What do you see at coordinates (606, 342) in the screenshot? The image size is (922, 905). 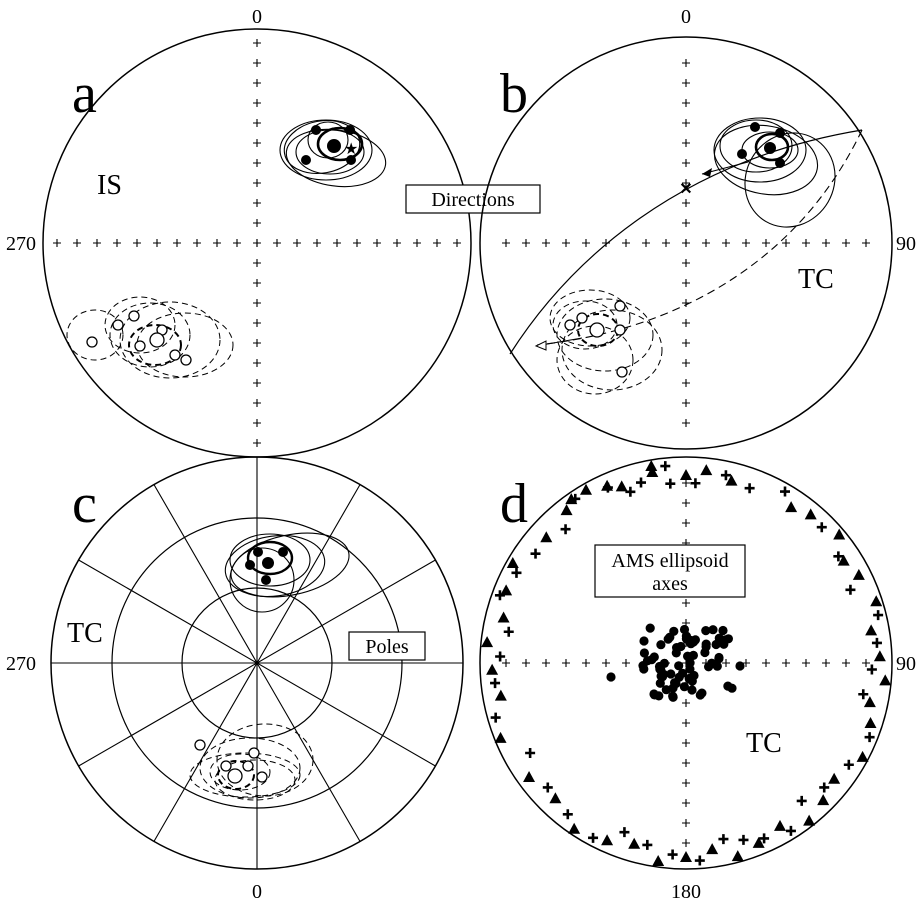 I see `panel-b-reverse-ellipses` at bounding box center [606, 342].